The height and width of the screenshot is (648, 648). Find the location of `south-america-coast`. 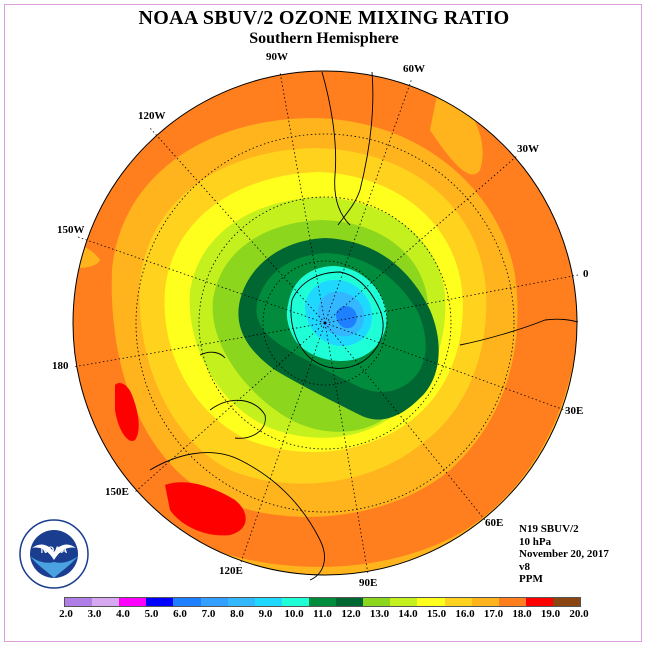

south-america-coast is located at coordinates (336, 148).